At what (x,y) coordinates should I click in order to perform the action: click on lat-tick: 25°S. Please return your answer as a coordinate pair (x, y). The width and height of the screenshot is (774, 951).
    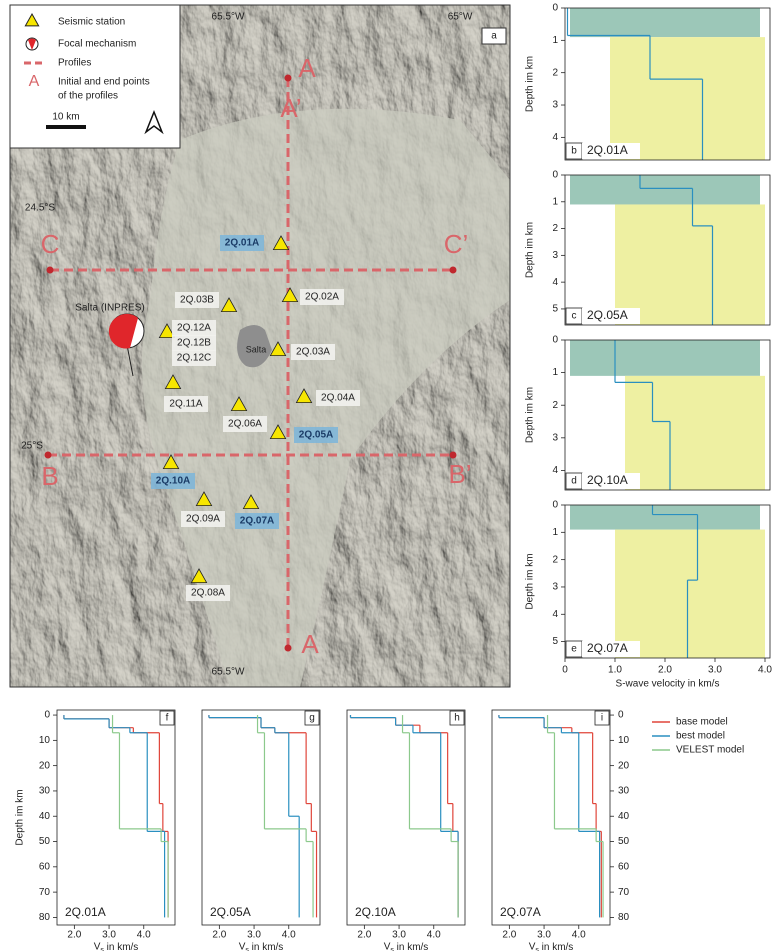
    Looking at the image, I should click on (32, 446).